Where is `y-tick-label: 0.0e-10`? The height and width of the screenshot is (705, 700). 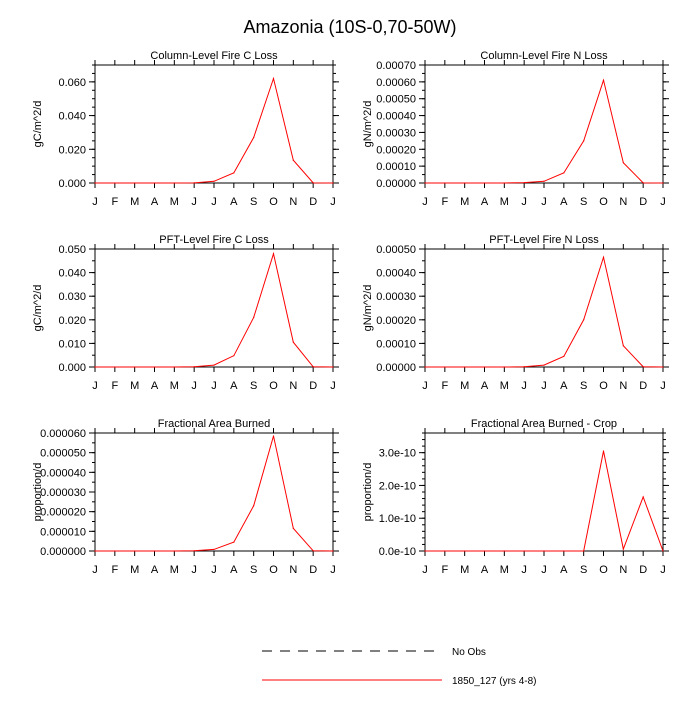
y-tick-label: 0.0e-10 is located at coordinates (397, 552).